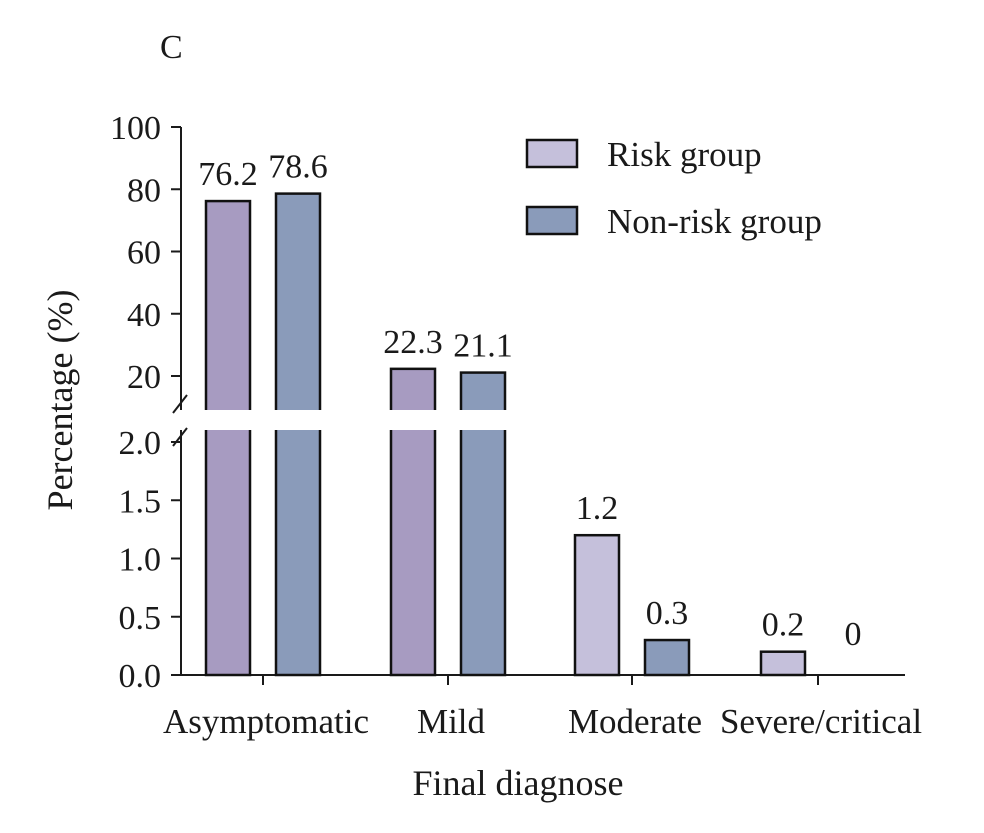 Image resolution: width=984 pixels, height=833 pixels. I want to click on y-tick-label: 80, so click(144, 190).